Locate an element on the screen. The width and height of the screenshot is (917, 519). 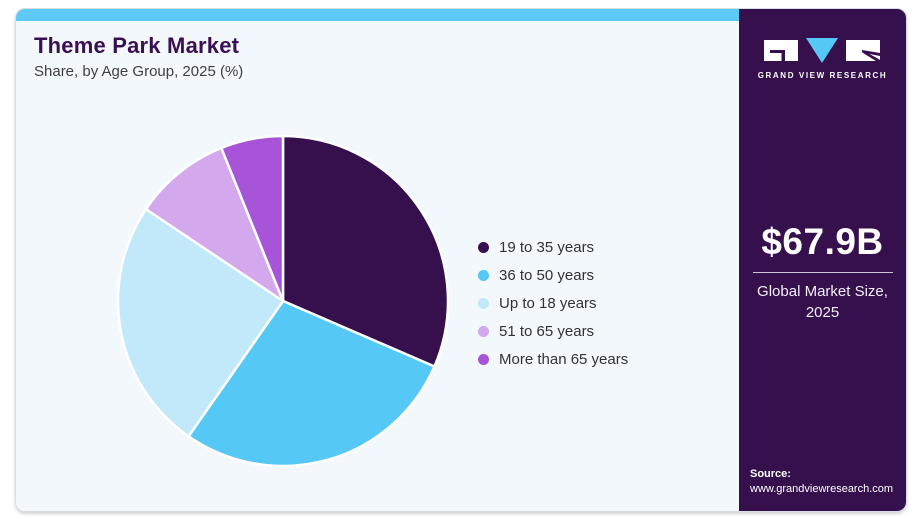
gvr-logo-mark-icon is located at coordinates (822, 50).